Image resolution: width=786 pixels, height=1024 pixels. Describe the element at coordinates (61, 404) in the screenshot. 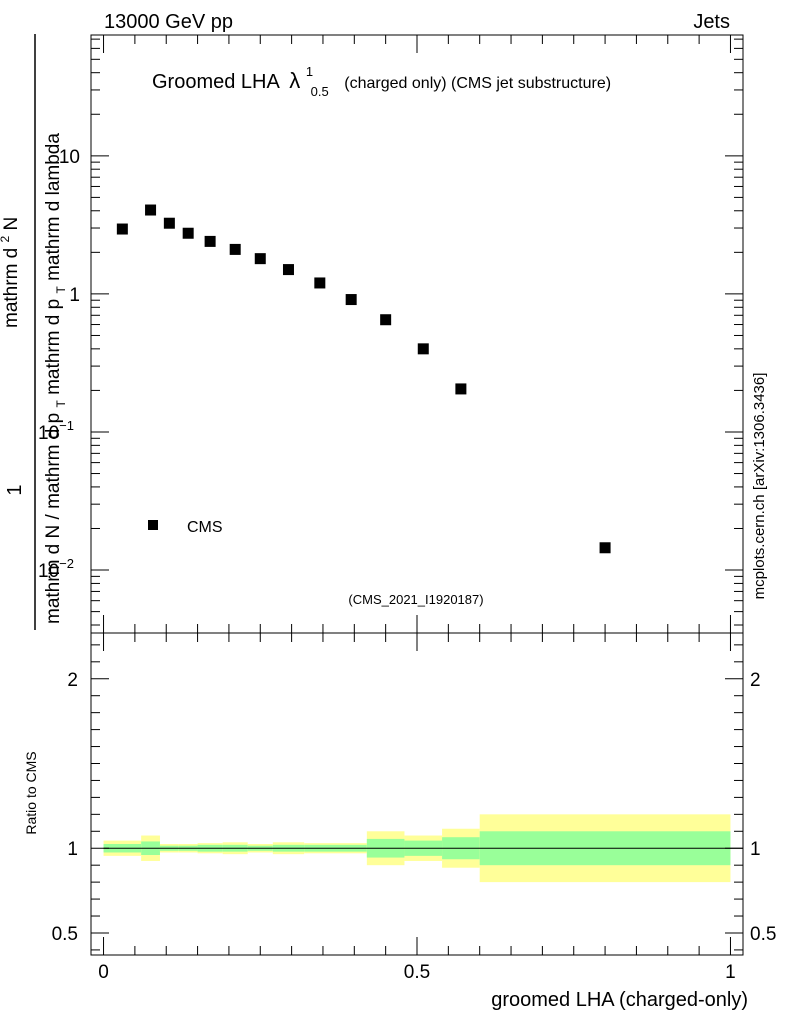

I see `y-label-den-sub-t1: T` at that location.